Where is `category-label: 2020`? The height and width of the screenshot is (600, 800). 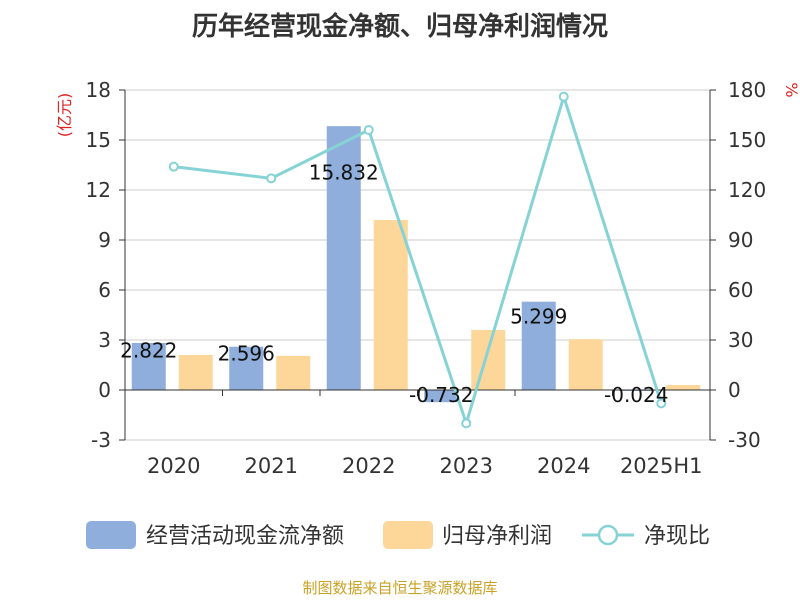 category-label: 2020 is located at coordinates (173, 466).